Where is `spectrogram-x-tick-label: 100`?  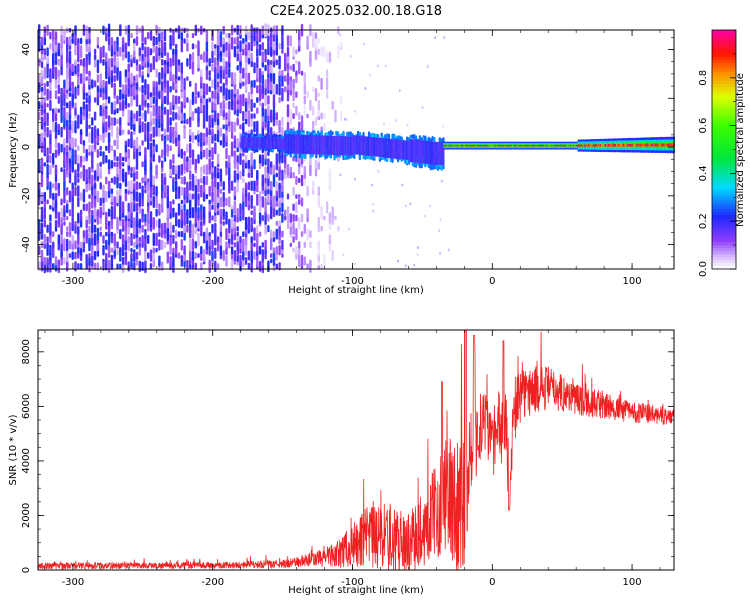
spectrogram-x-tick-label: 100 is located at coordinates (632, 281).